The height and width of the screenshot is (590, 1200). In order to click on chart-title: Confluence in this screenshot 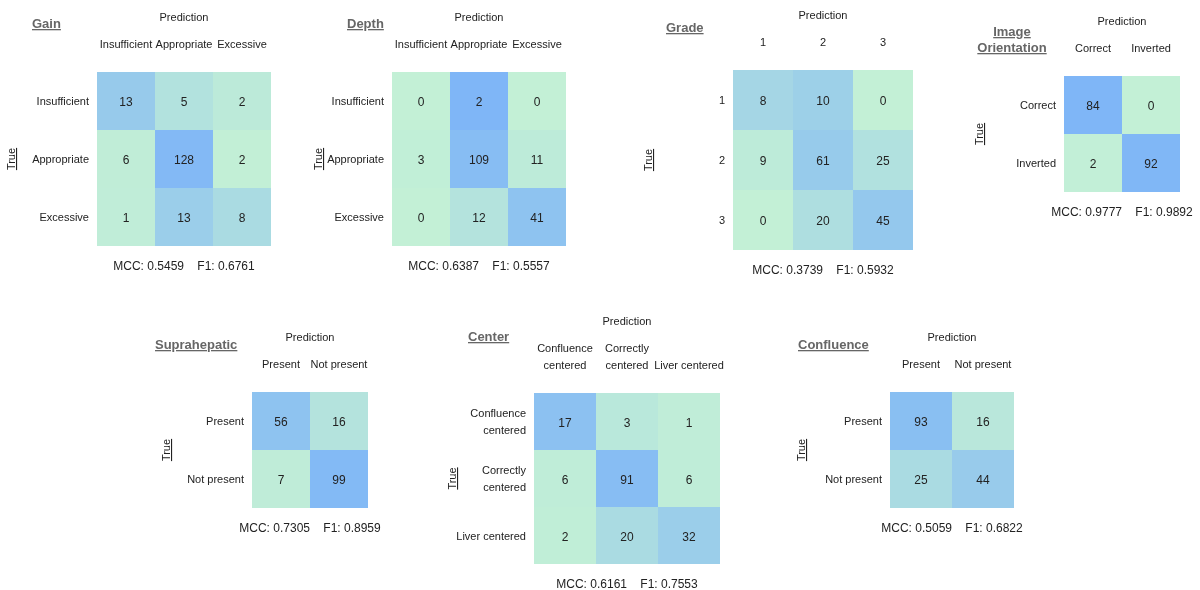, I will do `click(833, 344)`.